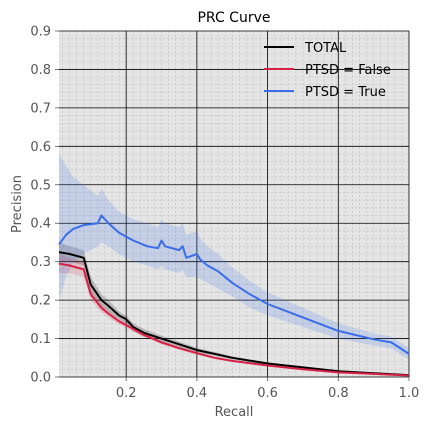 The image size is (431, 430). Describe the element at coordinates (197, 393) in the screenshot. I see `x-tick-label: 0.4` at that location.